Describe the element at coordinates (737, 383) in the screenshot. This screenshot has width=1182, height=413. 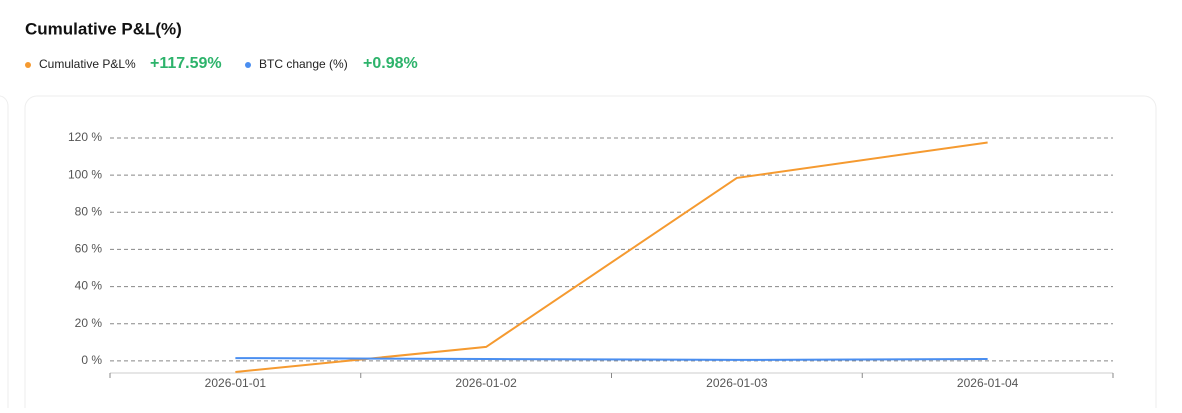
I see `x-tick-label: 2026-01-03` at that location.